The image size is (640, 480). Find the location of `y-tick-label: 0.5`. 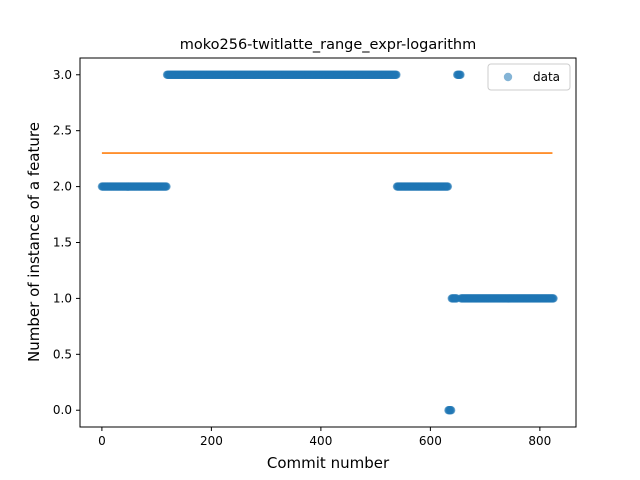

y-tick-label: 0.5 is located at coordinates (62, 354).